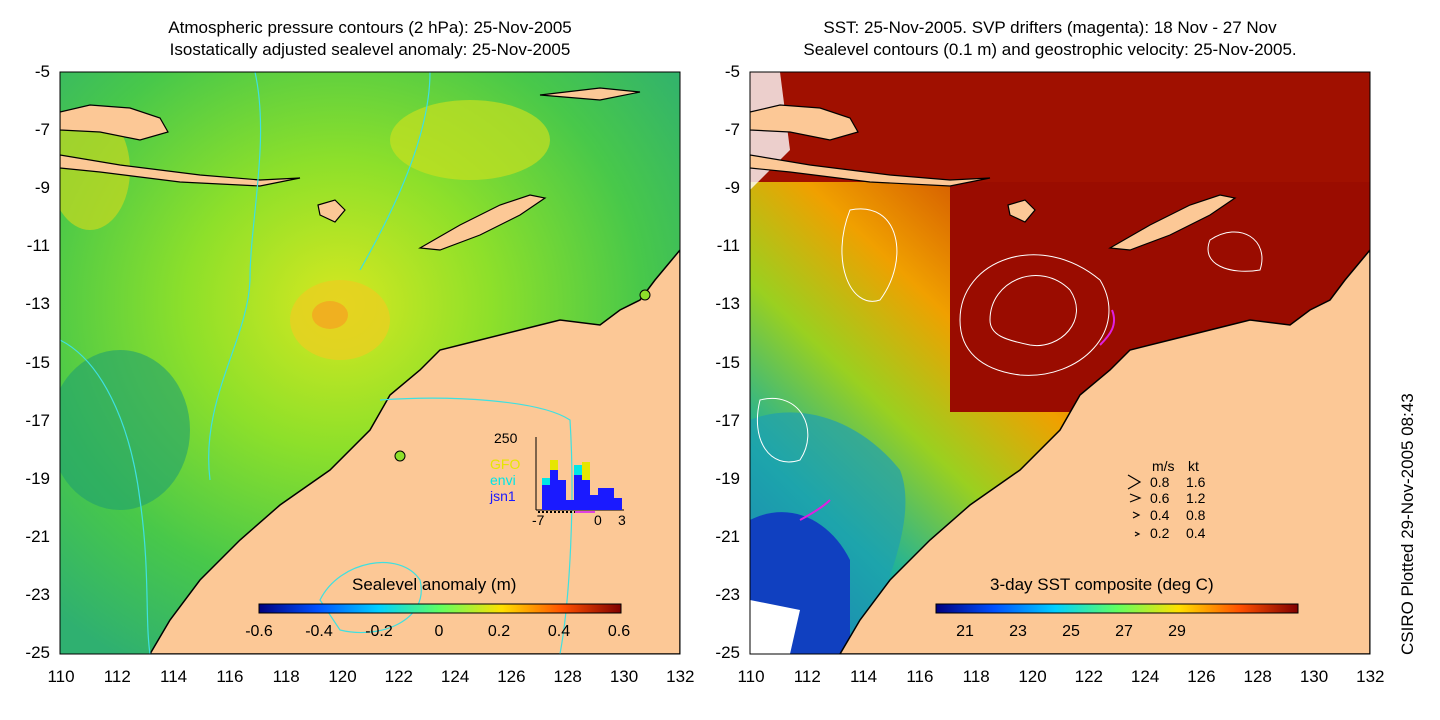  What do you see at coordinates (499, 631) in the screenshot?
I see `sla-colorbar-tick: 0.2` at bounding box center [499, 631].